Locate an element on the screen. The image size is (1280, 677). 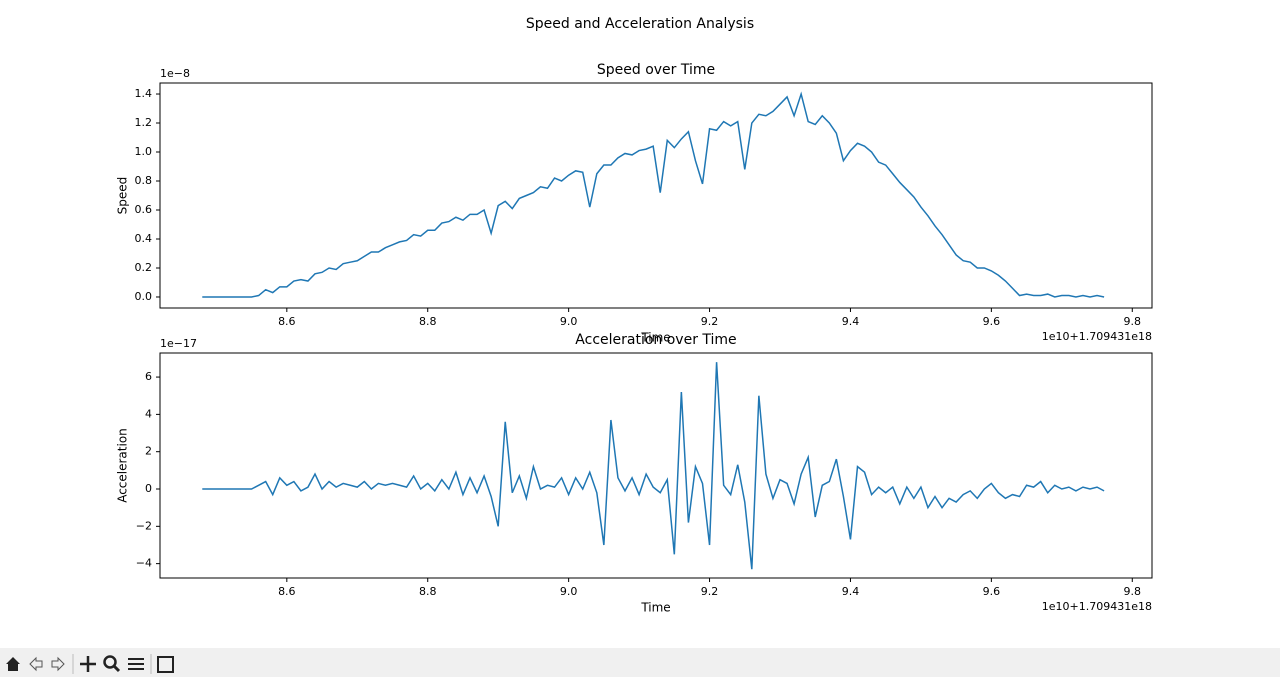
y-tick-label: 1.2 is located at coordinates (144, 122).